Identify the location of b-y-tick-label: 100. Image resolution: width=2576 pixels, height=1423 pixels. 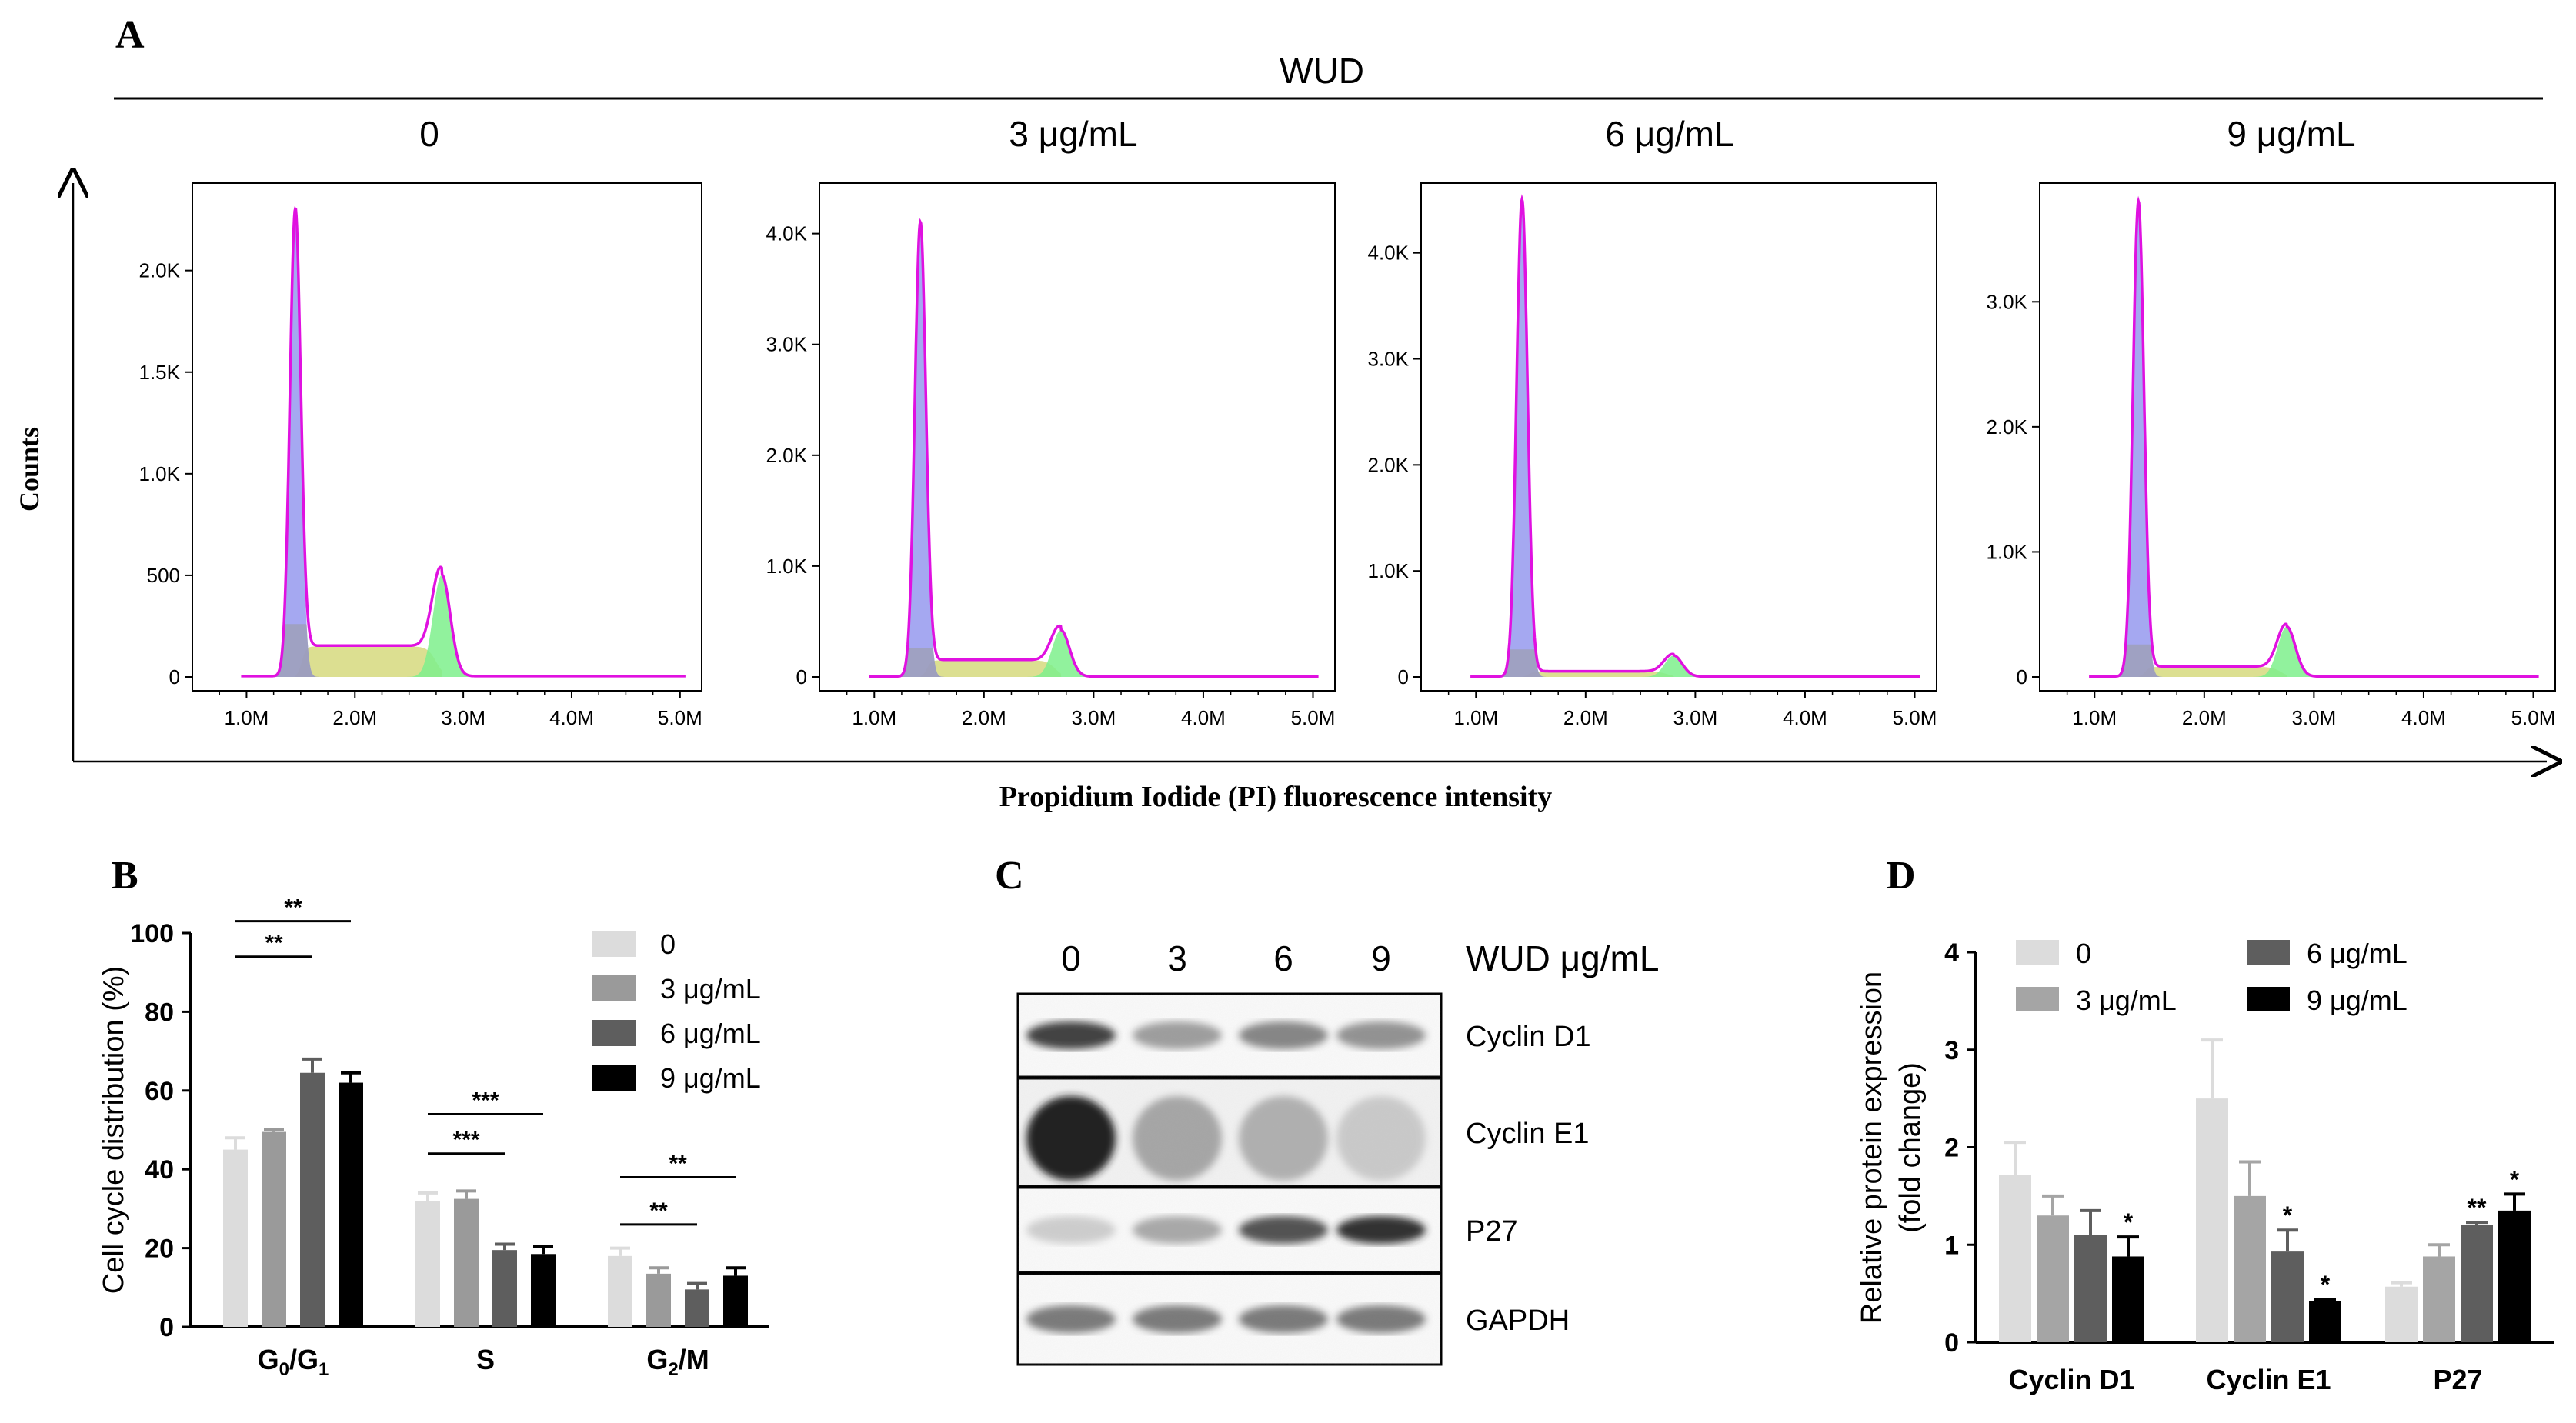
(152, 933).